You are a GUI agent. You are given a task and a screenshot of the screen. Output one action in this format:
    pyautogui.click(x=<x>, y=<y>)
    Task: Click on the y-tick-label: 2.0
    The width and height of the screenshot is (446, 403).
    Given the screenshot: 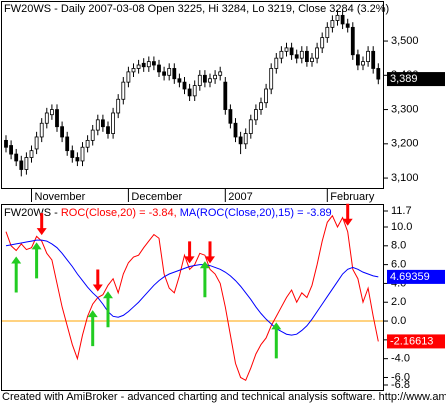 What is the action you would take?
    pyautogui.click(x=398, y=302)
    